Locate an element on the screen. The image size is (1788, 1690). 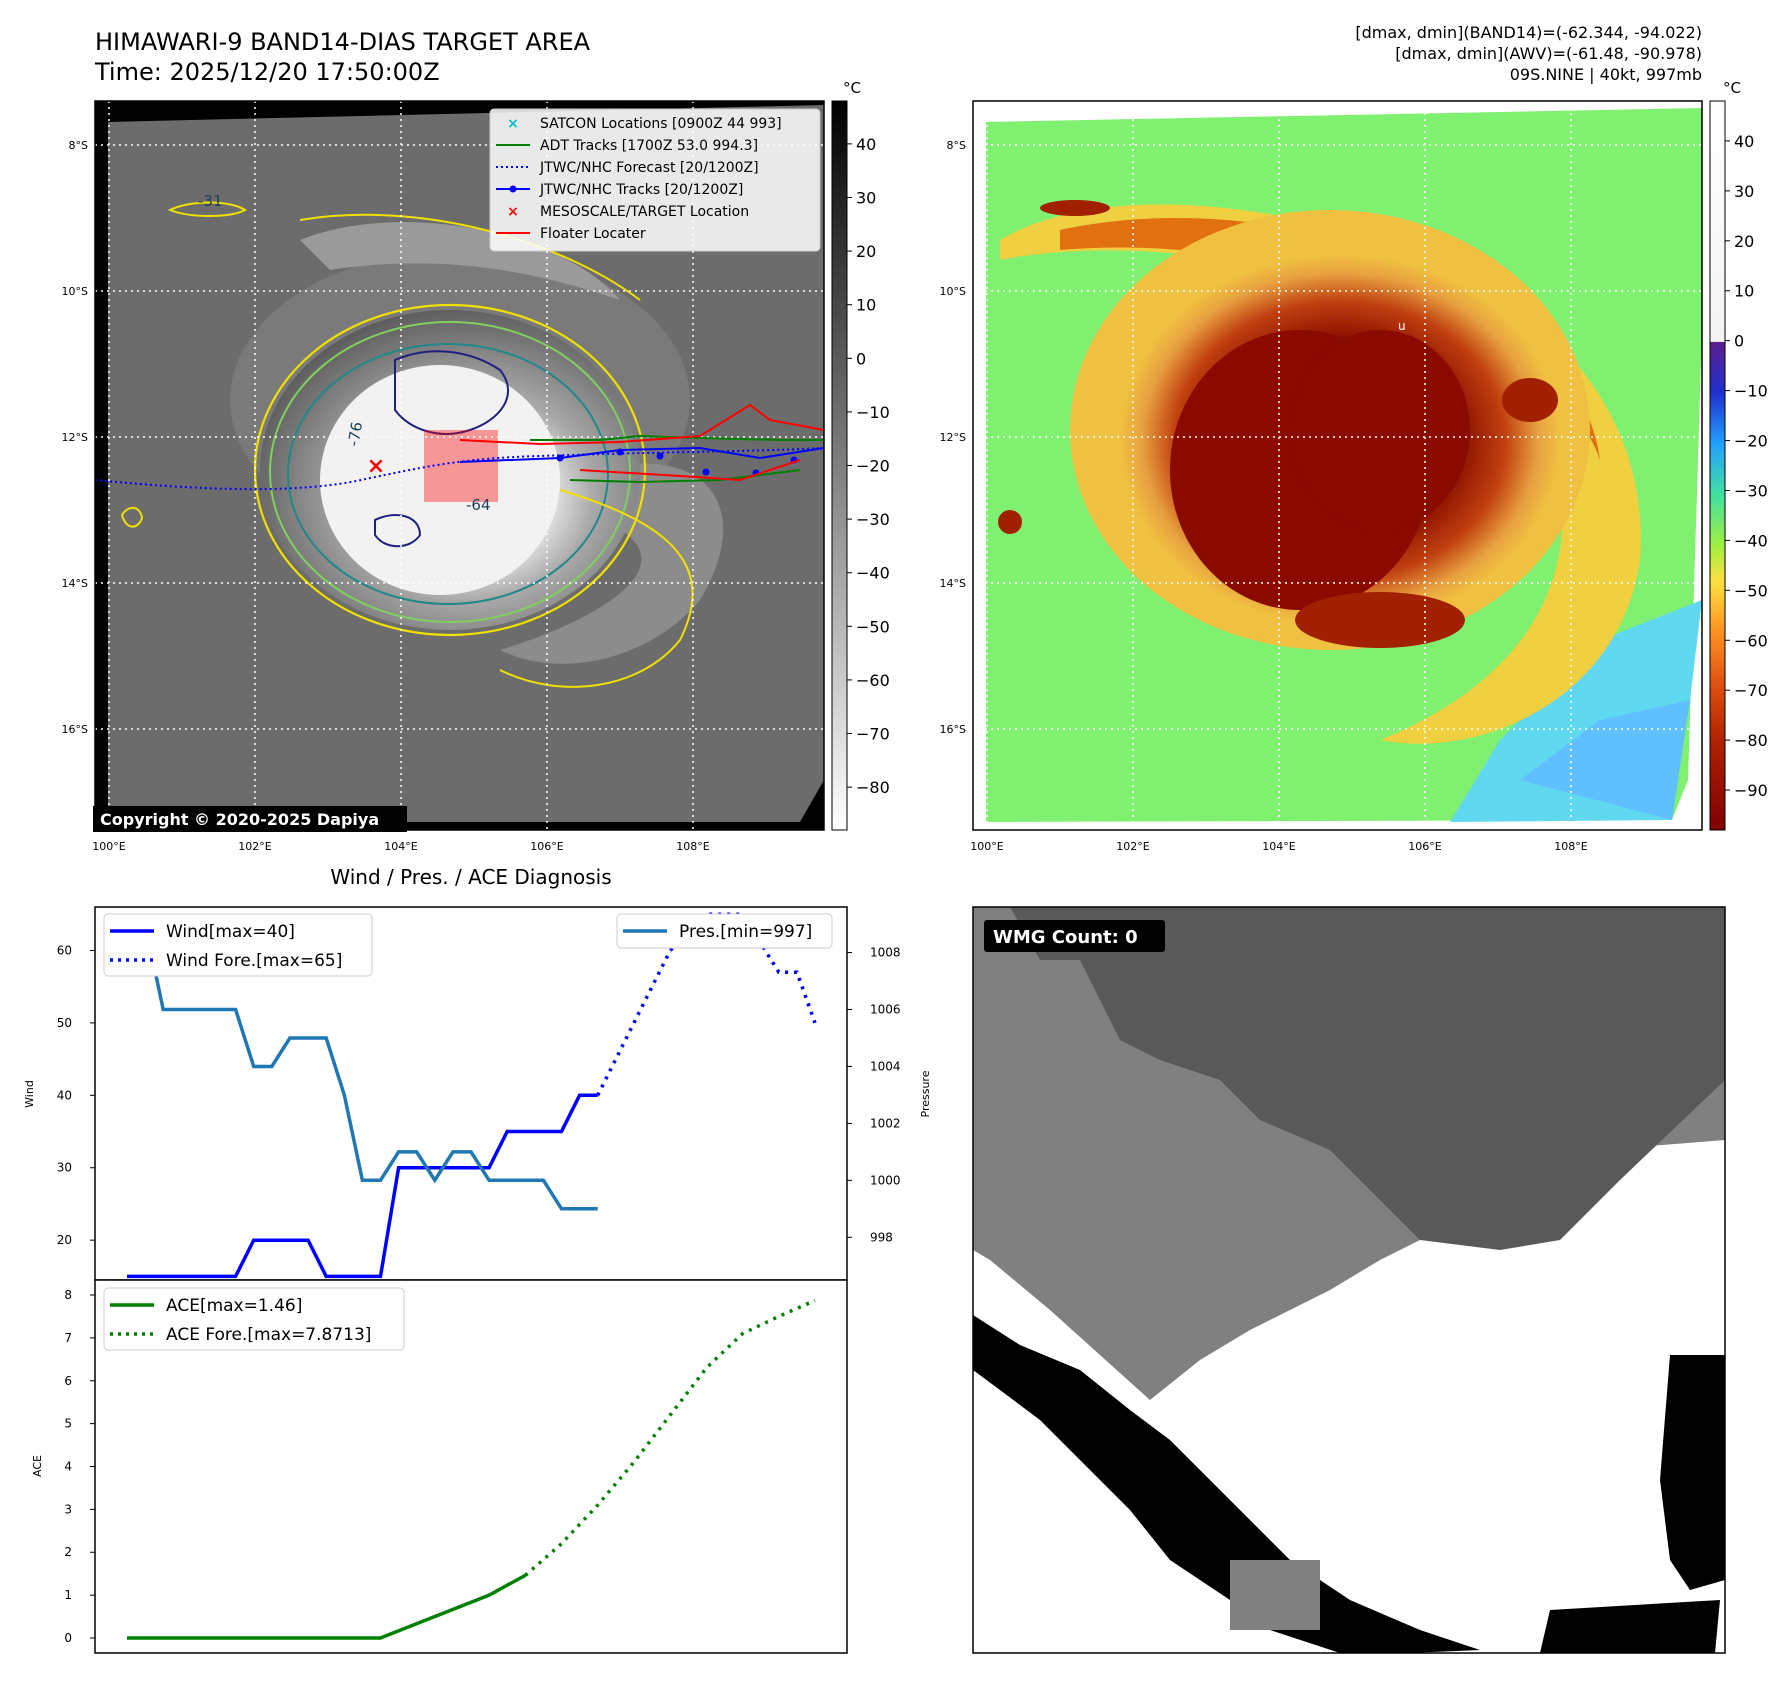
color-colorbar-tick-label: −70 is located at coordinates (1751, 690).